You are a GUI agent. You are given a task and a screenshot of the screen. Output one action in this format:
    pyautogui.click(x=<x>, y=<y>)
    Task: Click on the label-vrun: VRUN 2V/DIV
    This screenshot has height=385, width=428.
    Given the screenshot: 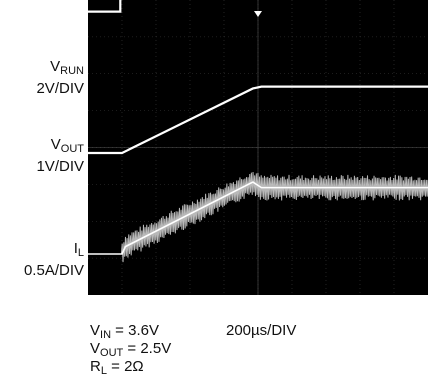 What is the action you would take?
    pyautogui.click(x=60, y=77)
    